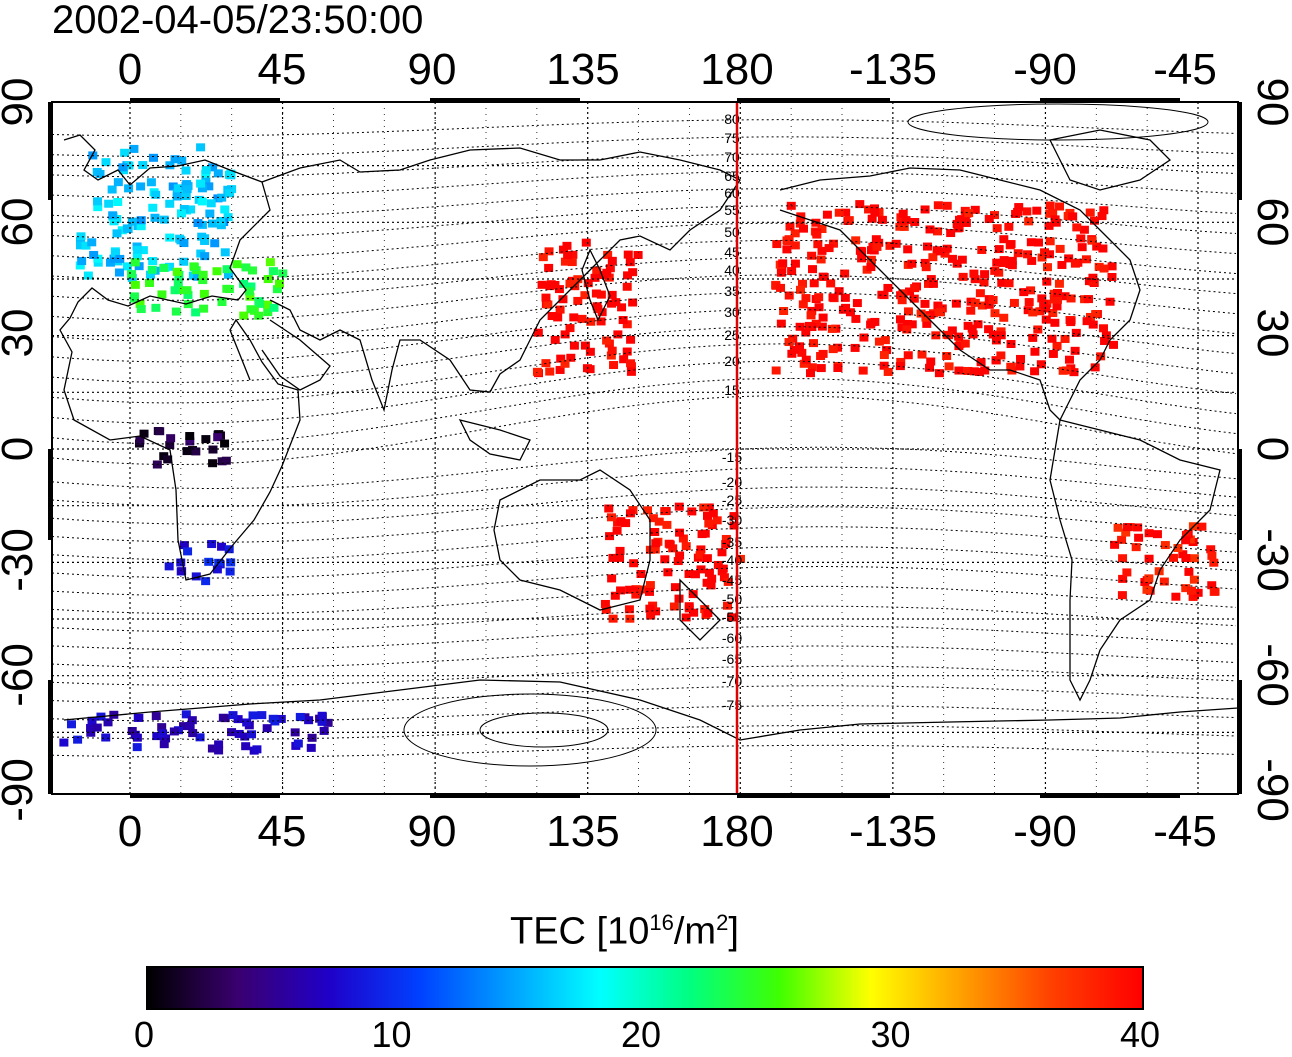  What do you see at coordinates (644, 335) in the screenshot?
I see `mlat-contour` at bounding box center [644, 335].